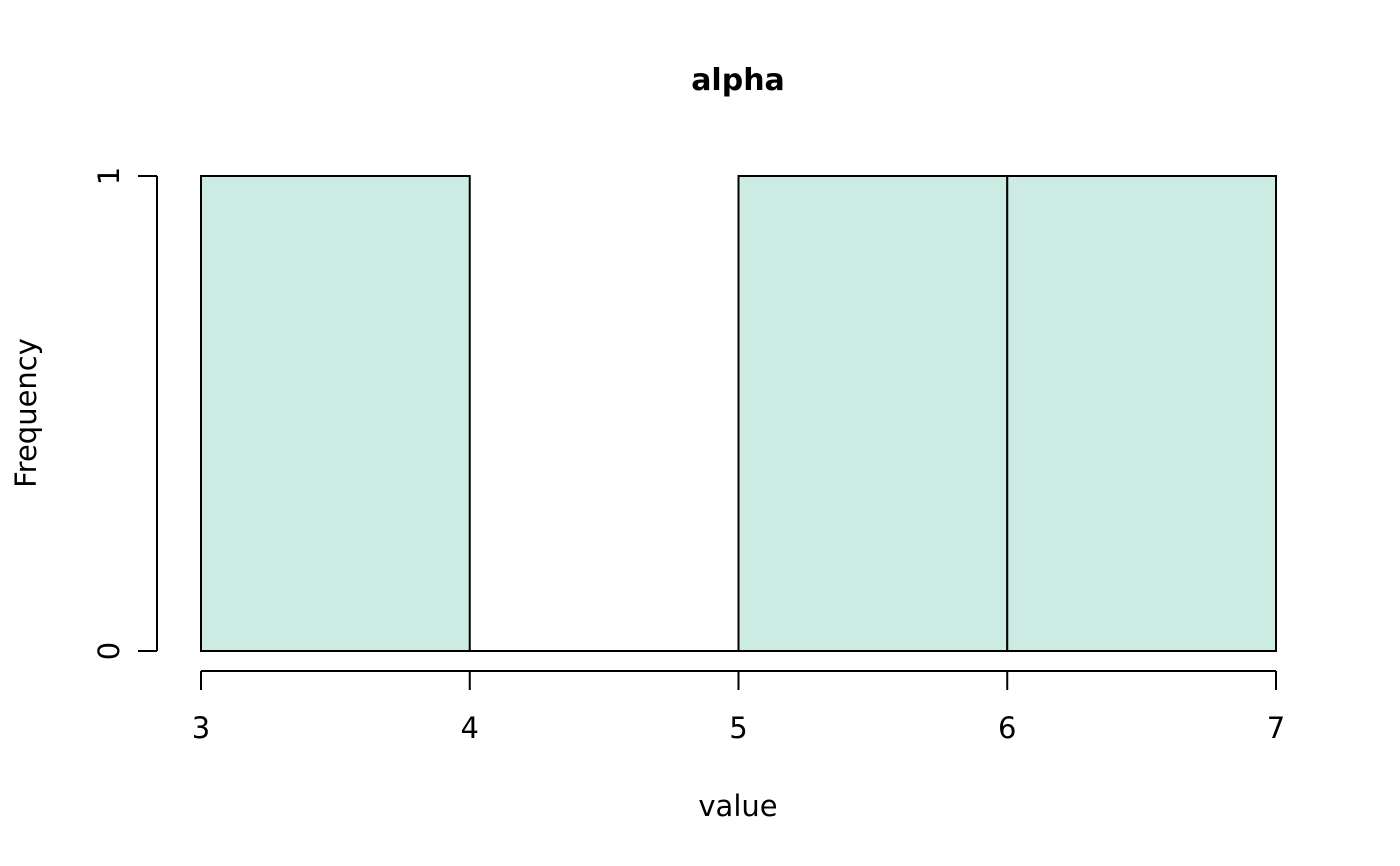 This screenshot has height=866, width=1400. I want to click on y-tick-label-0: 0, so click(109, 651).